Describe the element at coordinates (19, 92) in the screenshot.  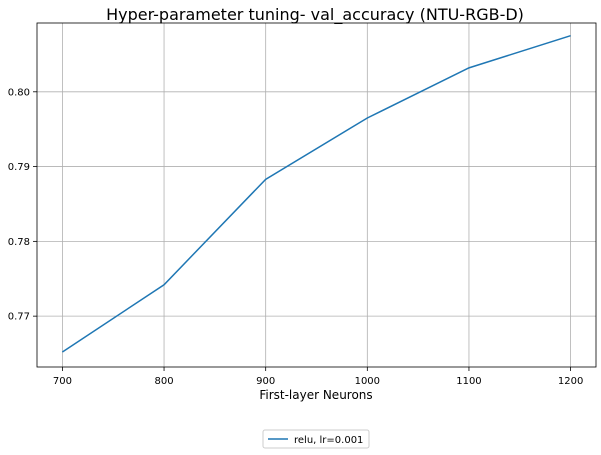
I see `y-tick-label: 0.80` at that location.